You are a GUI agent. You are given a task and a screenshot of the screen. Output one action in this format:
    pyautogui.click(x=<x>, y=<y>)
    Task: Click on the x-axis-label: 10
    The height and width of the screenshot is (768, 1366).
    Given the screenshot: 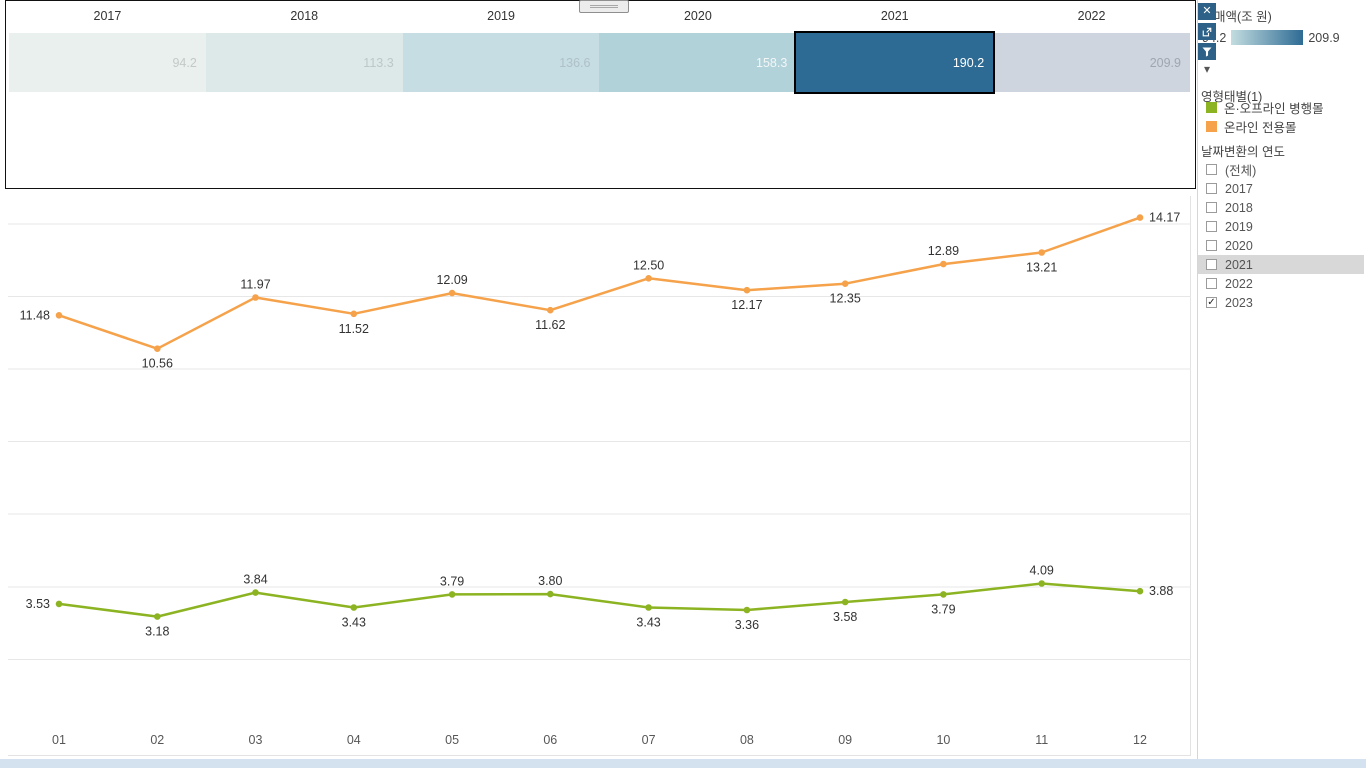 What is the action you would take?
    pyautogui.click(x=943, y=740)
    